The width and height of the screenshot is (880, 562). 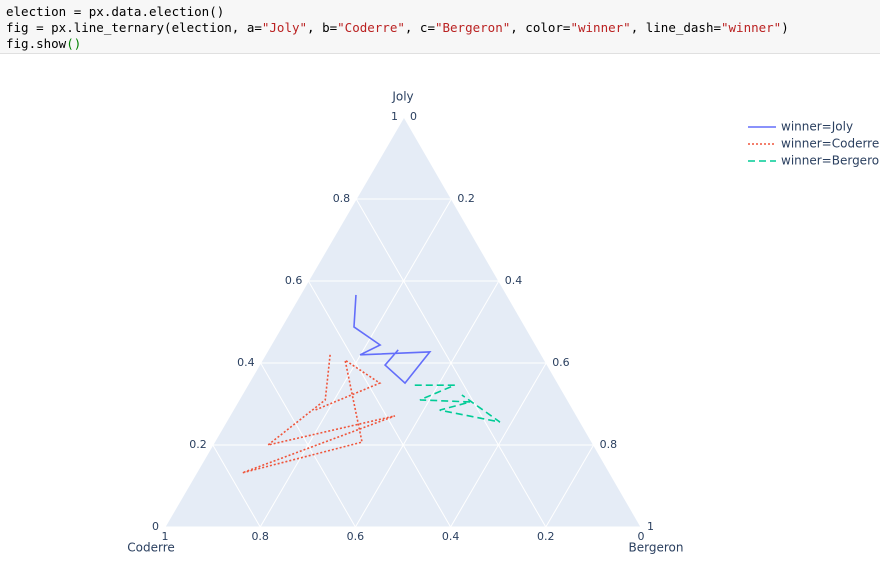 I want to click on a-tick-label: 0.6, so click(x=294, y=280).